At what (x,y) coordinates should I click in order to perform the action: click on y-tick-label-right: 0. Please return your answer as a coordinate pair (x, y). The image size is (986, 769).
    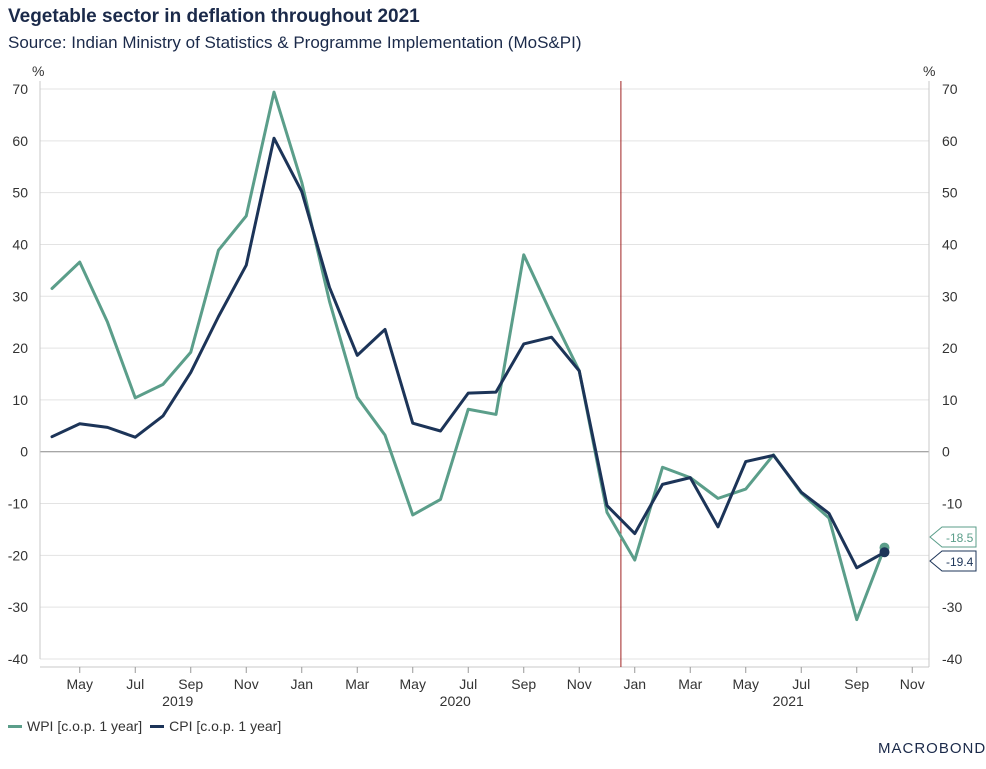
    Looking at the image, I should click on (946, 452).